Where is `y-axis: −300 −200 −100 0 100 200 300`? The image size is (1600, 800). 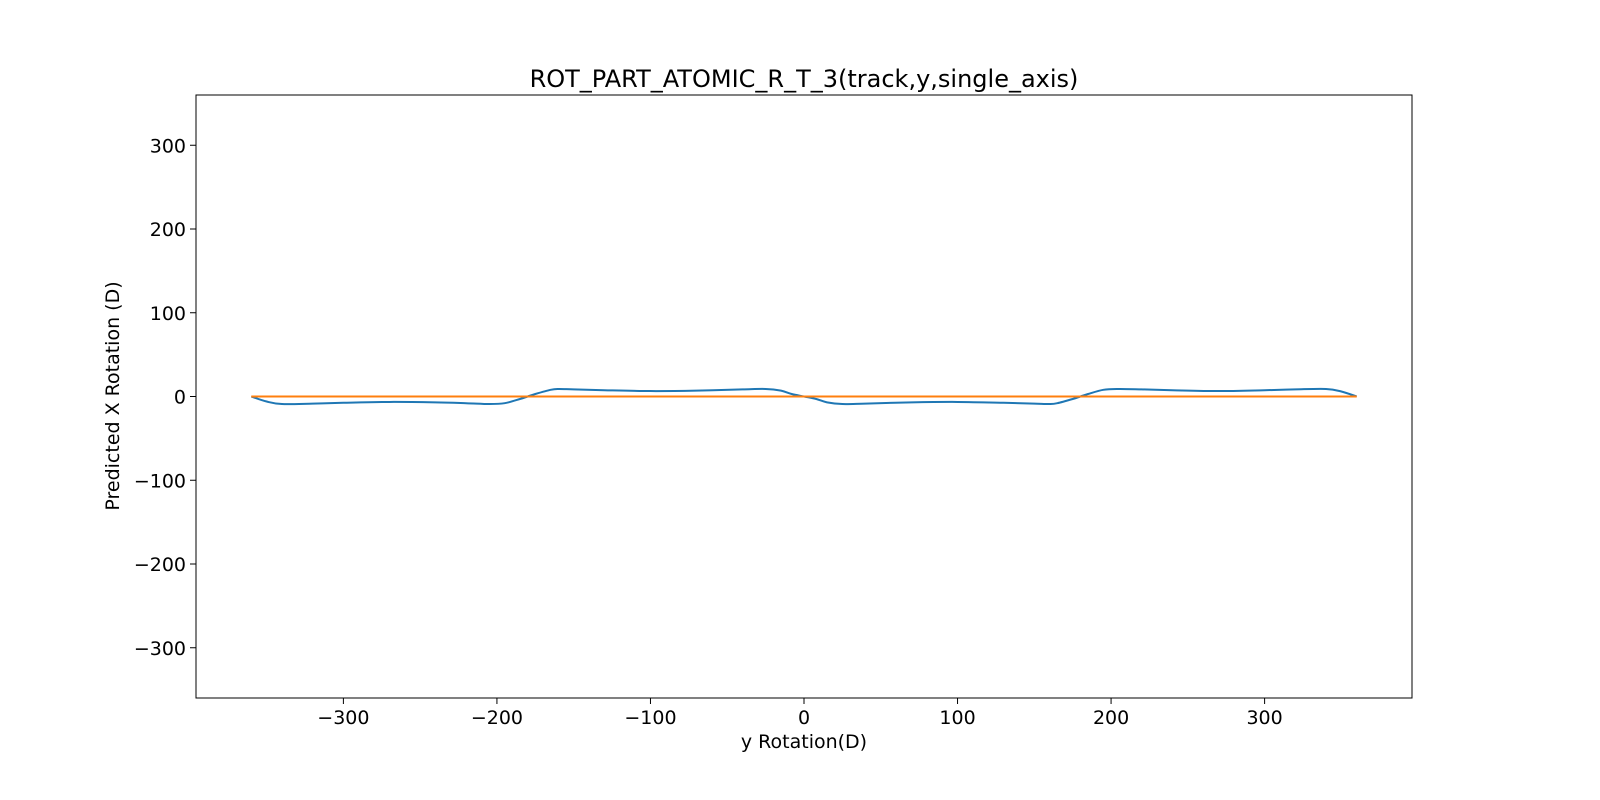
y-axis: −300 −200 −100 0 100 200 300 is located at coordinates (165, 397).